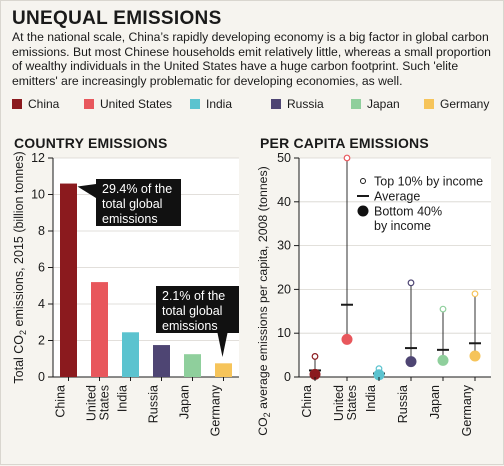  What do you see at coordinates (465, 104) in the screenshot?
I see `legend-label: Germany` at bounding box center [465, 104].